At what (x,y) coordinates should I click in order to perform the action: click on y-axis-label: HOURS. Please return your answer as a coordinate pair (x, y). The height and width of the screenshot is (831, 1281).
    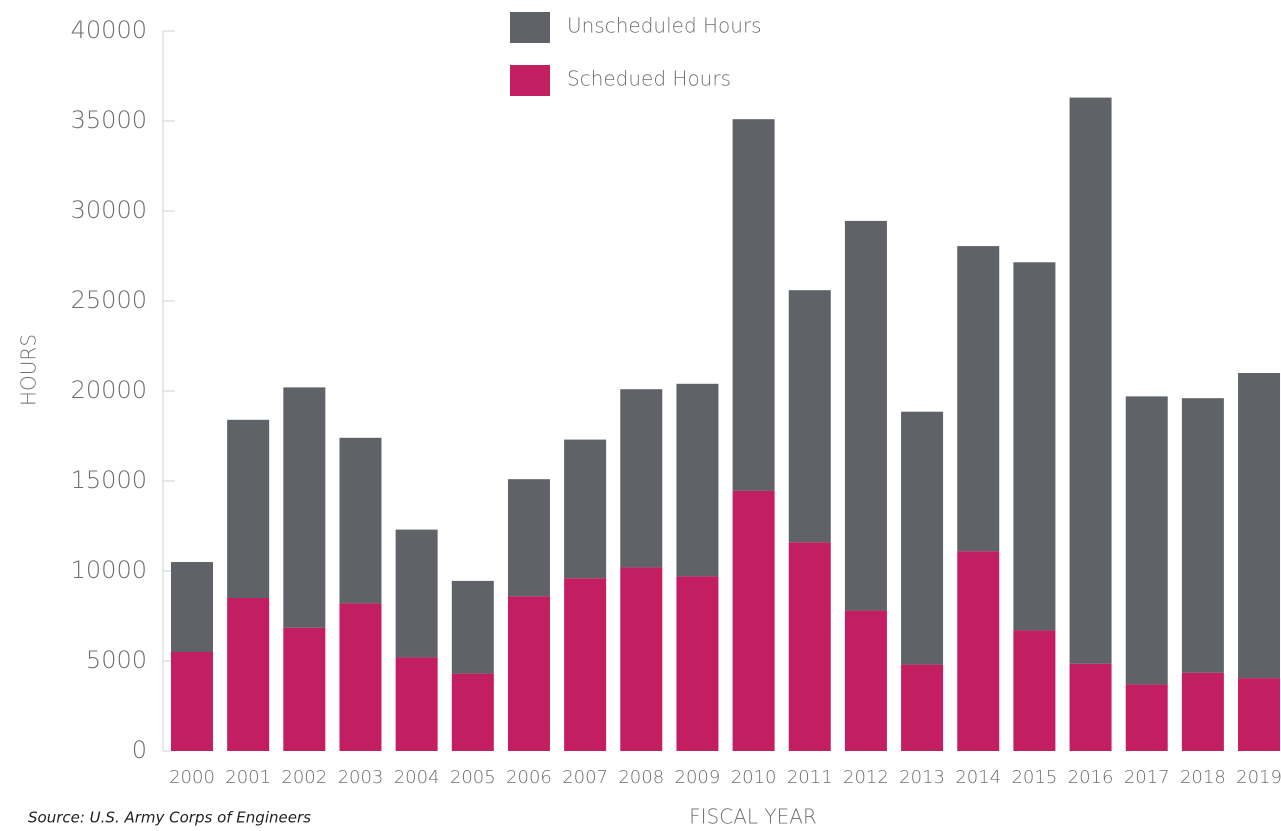
    Looking at the image, I should click on (29, 370).